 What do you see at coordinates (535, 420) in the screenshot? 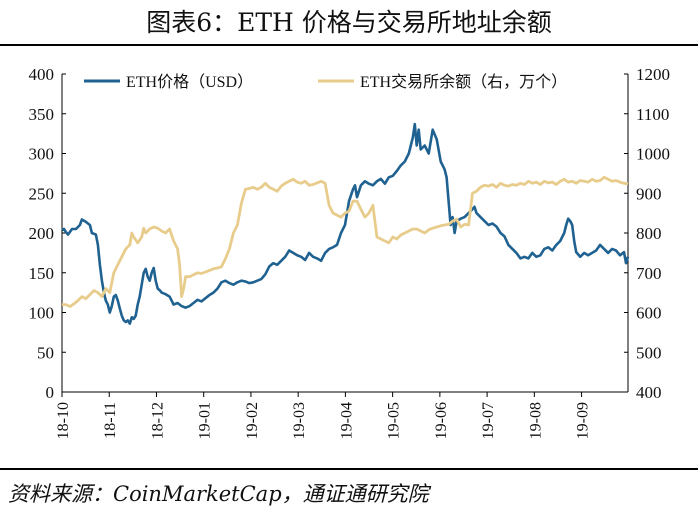
I see `x-tick-label: 19-08` at bounding box center [535, 420].